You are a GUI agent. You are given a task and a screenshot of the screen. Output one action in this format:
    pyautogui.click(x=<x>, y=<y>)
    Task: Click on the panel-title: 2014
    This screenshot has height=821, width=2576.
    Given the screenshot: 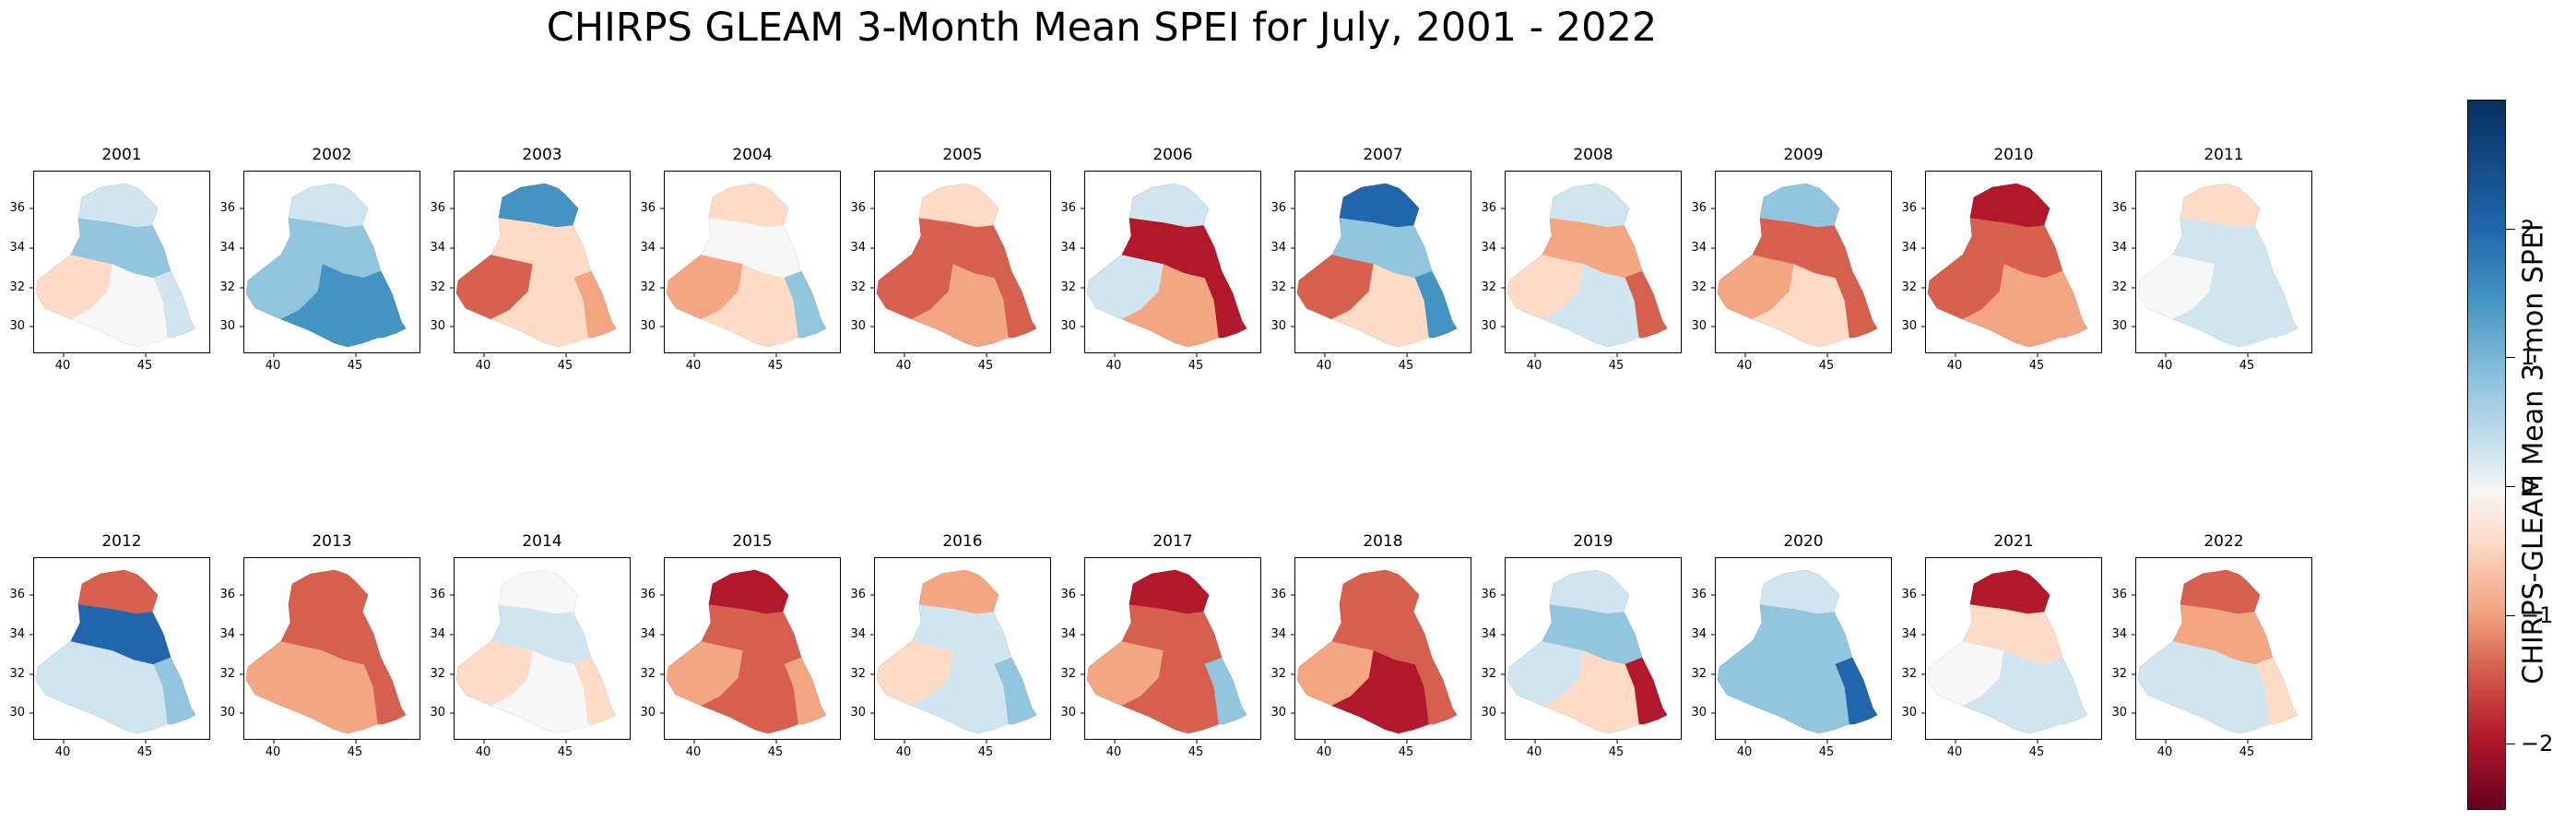 What is the action you would take?
    pyautogui.click(x=542, y=541)
    